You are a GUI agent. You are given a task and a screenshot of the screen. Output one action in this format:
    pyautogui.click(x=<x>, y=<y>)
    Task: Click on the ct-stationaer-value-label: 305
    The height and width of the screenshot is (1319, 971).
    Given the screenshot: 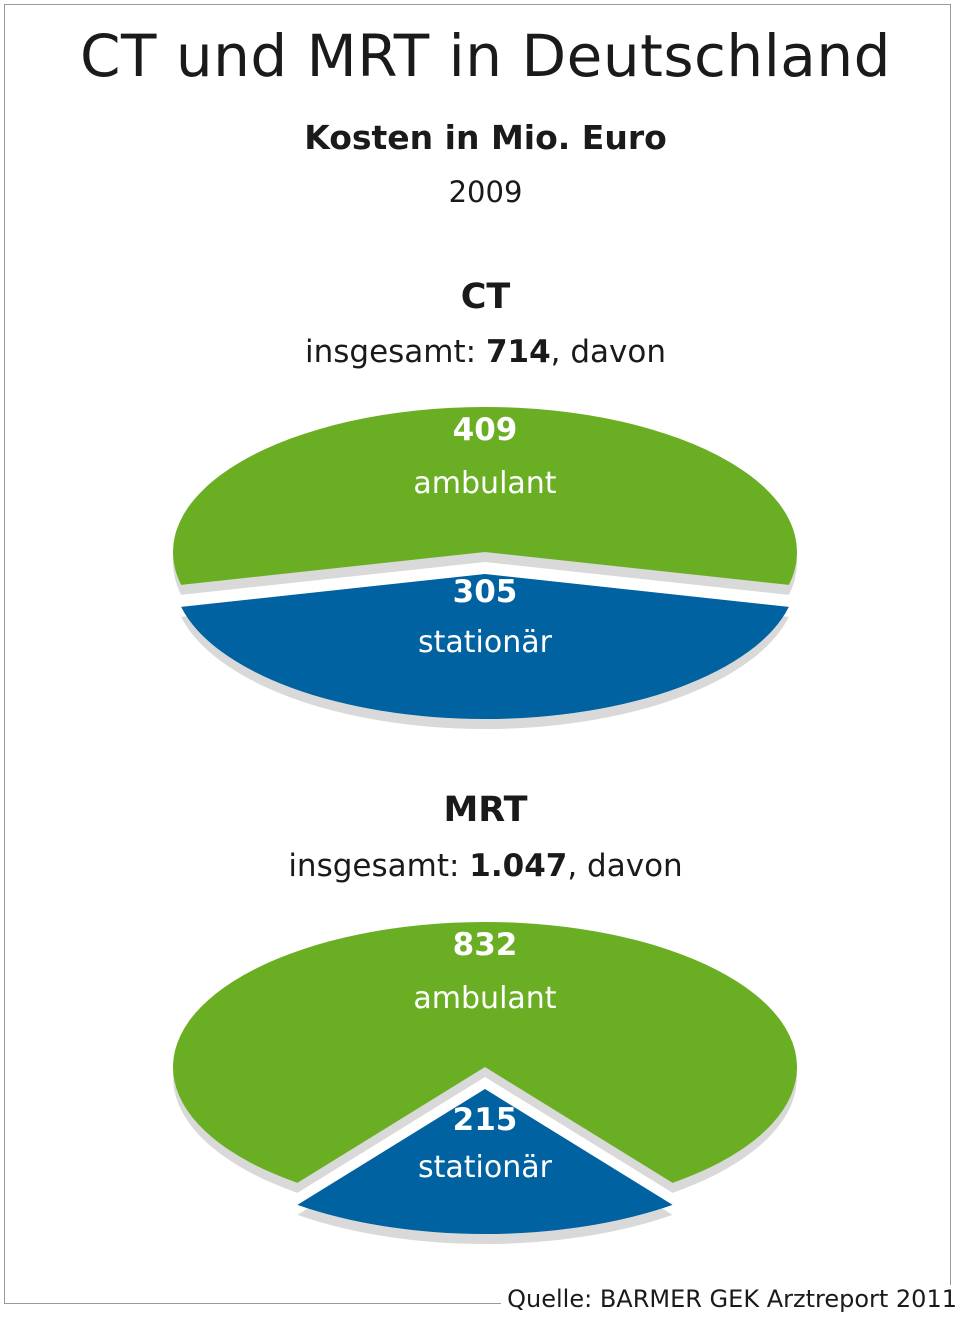 What is the action you would take?
    pyautogui.click(x=485, y=592)
    